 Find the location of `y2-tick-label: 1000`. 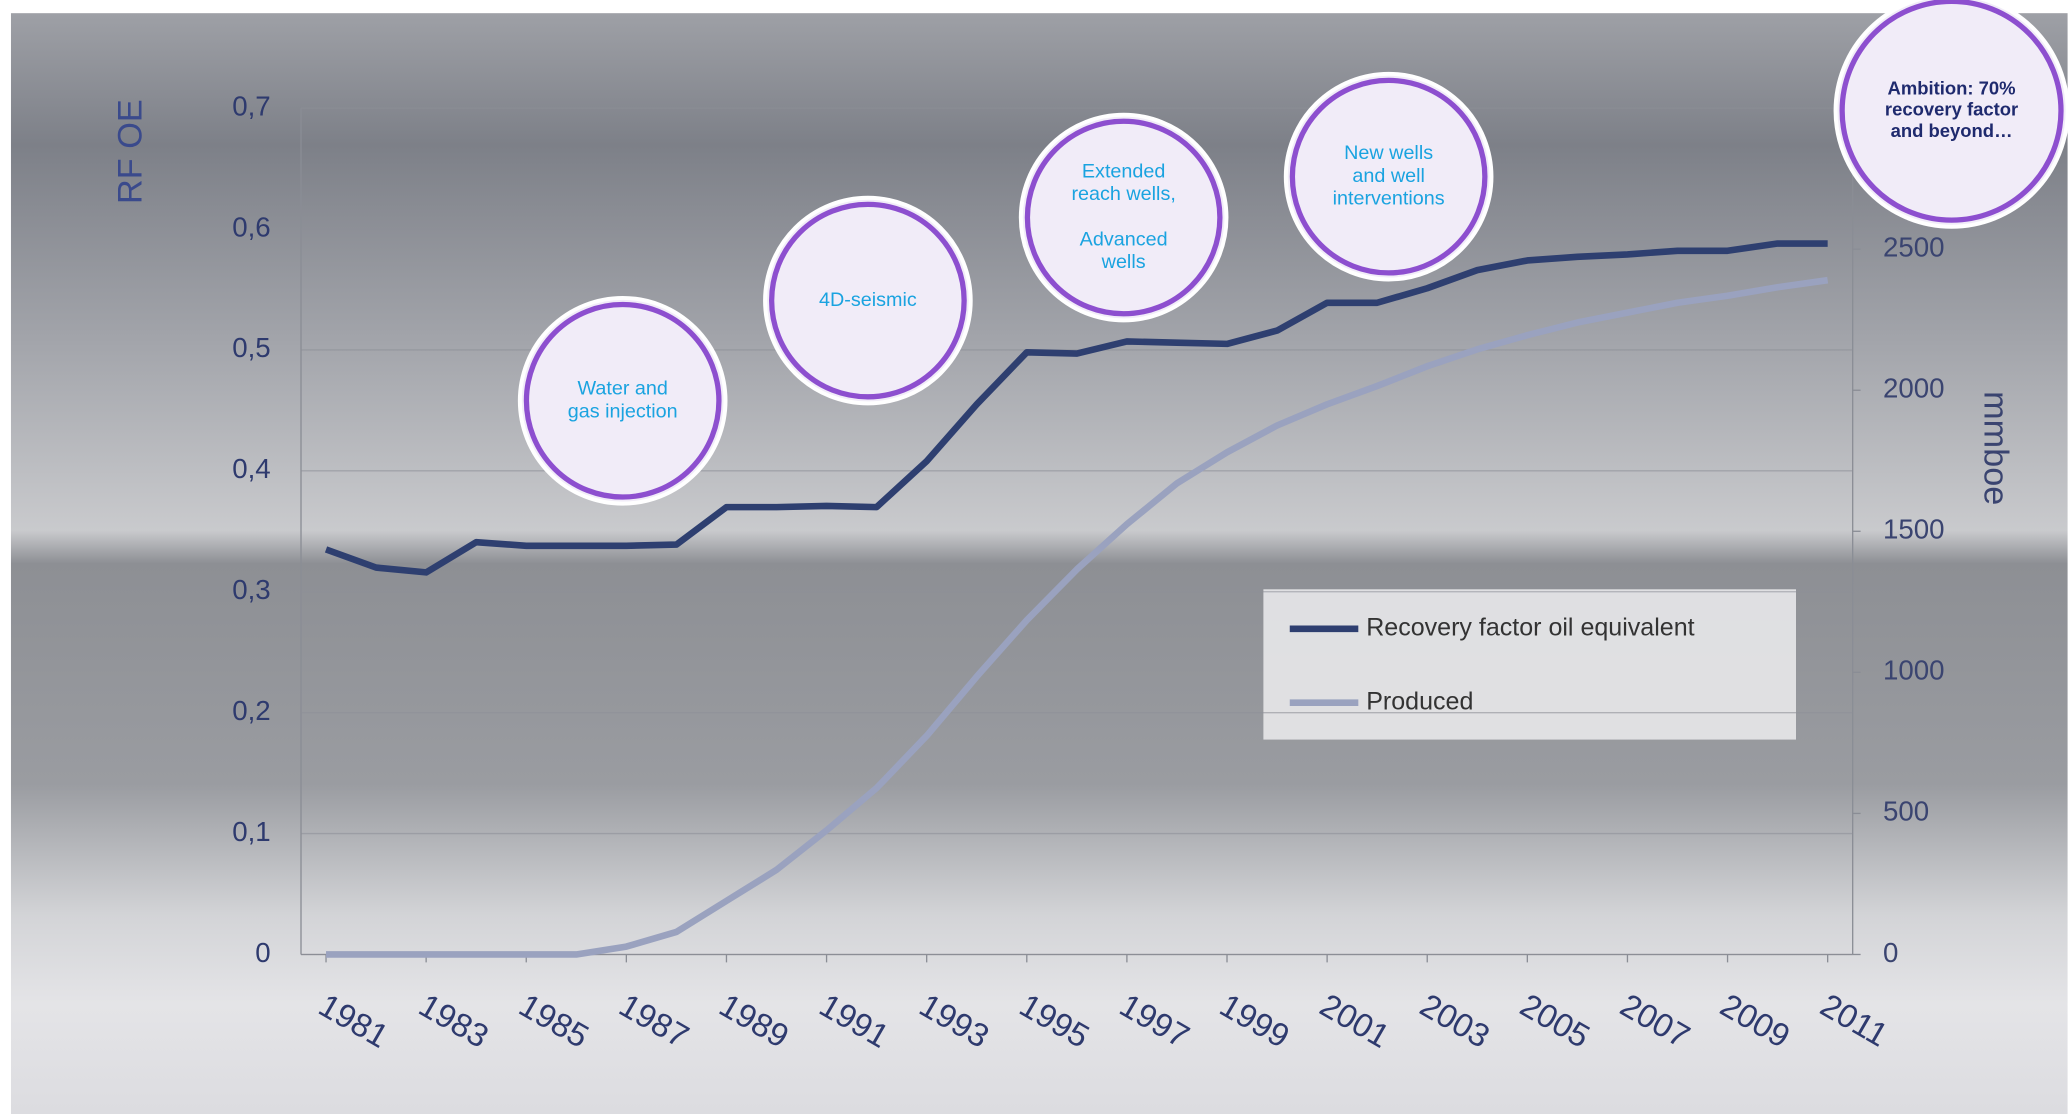

y2-tick-label: 1000 is located at coordinates (1914, 670).